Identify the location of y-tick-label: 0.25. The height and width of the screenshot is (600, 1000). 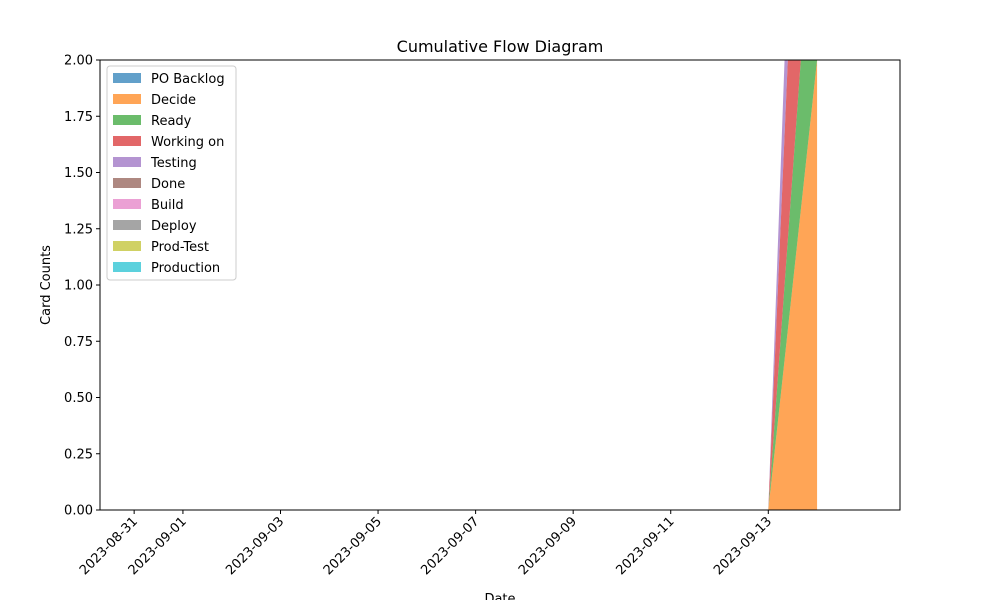
(78, 454).